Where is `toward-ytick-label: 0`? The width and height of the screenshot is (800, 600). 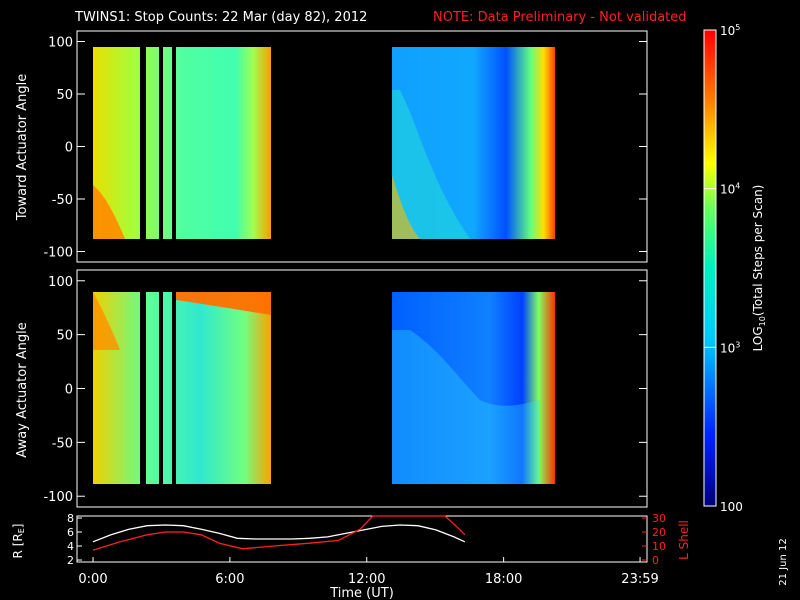
toward-ytick-label: 0 is located at coordinates (69, 148).